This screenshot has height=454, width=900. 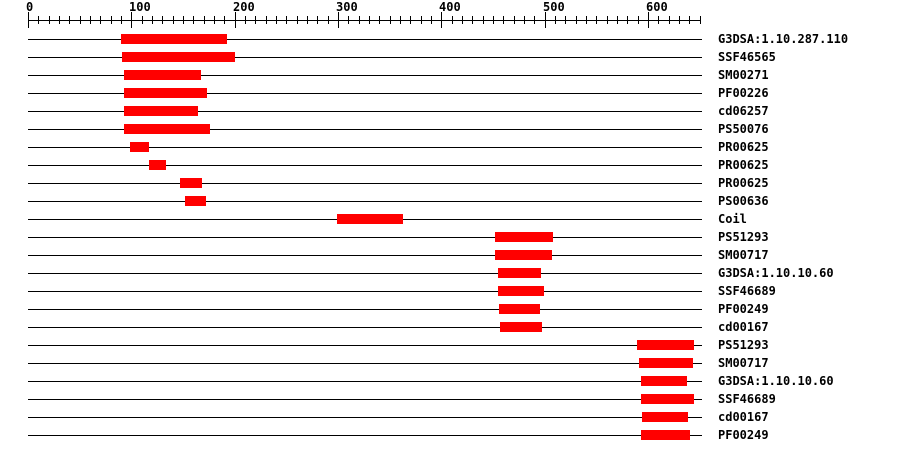 I want to click on domain-accession-label: G3DSA:1.10.10.60, so click(x=776, y=273).